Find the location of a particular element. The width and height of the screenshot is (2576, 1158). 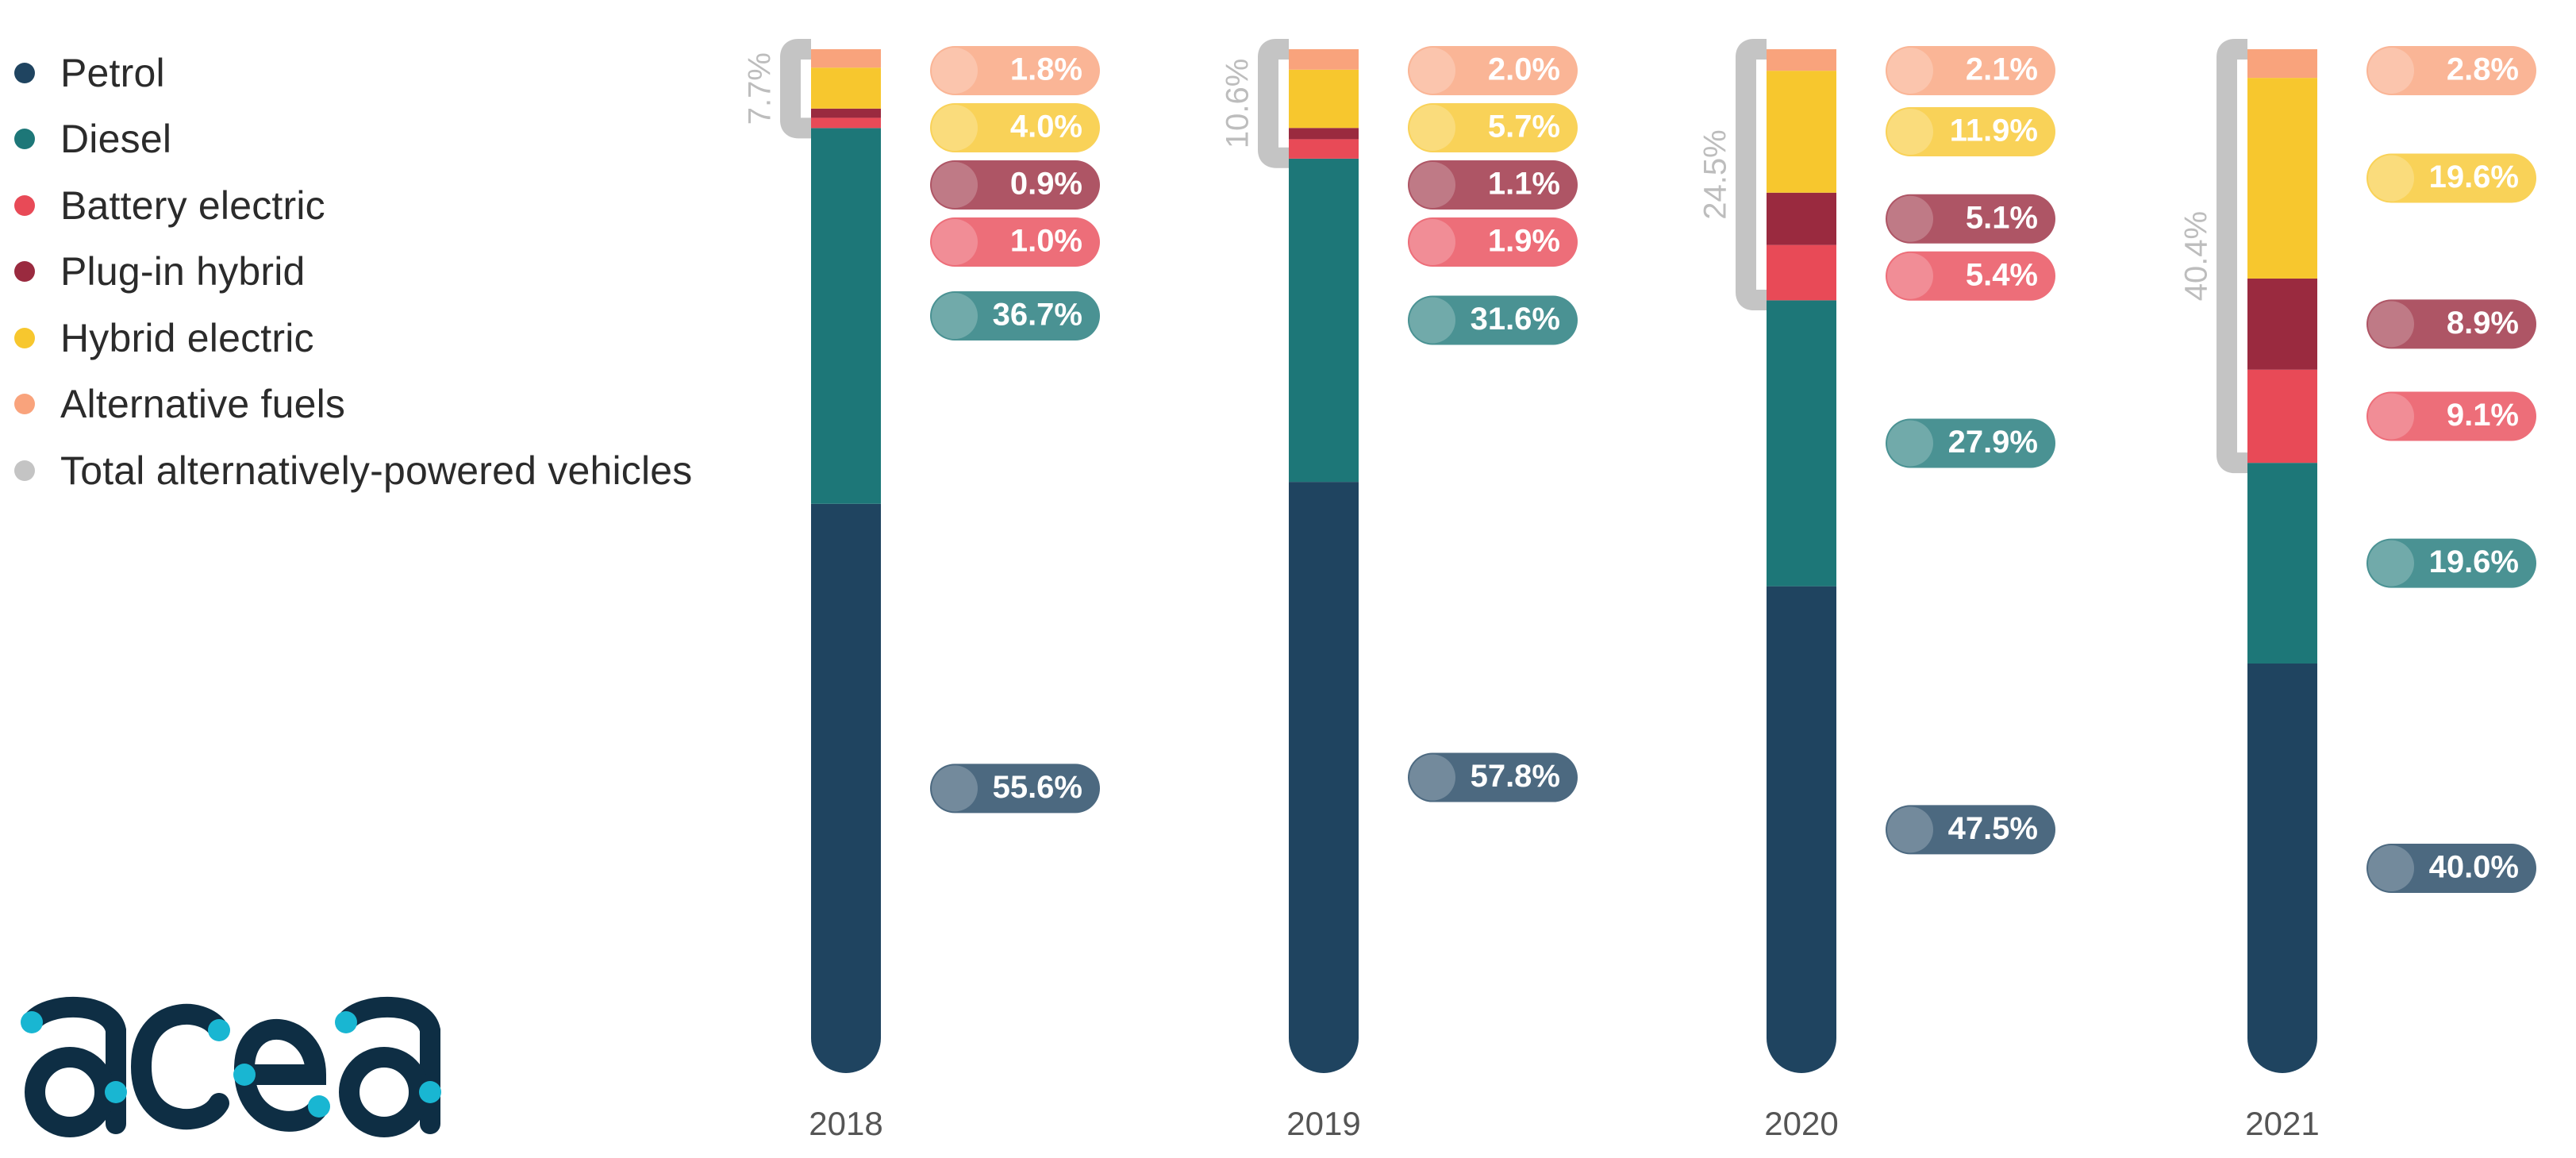

data-label-text: 1.0% is located at coordinates (1046, 241).